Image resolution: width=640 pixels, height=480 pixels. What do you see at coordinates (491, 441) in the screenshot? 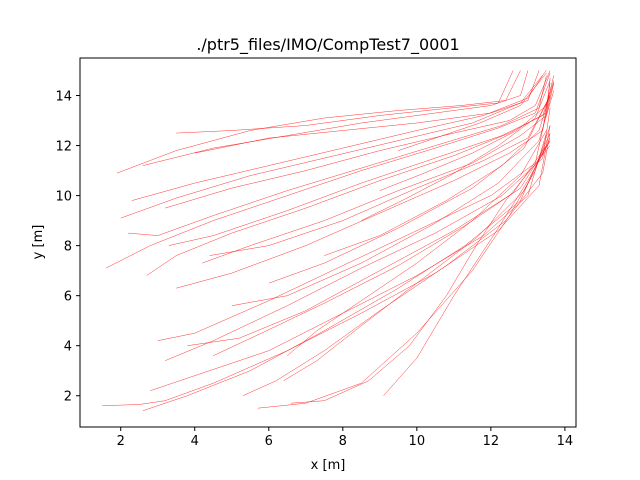
I see `x-tick-label: 12` at bounding box center [491, 441].